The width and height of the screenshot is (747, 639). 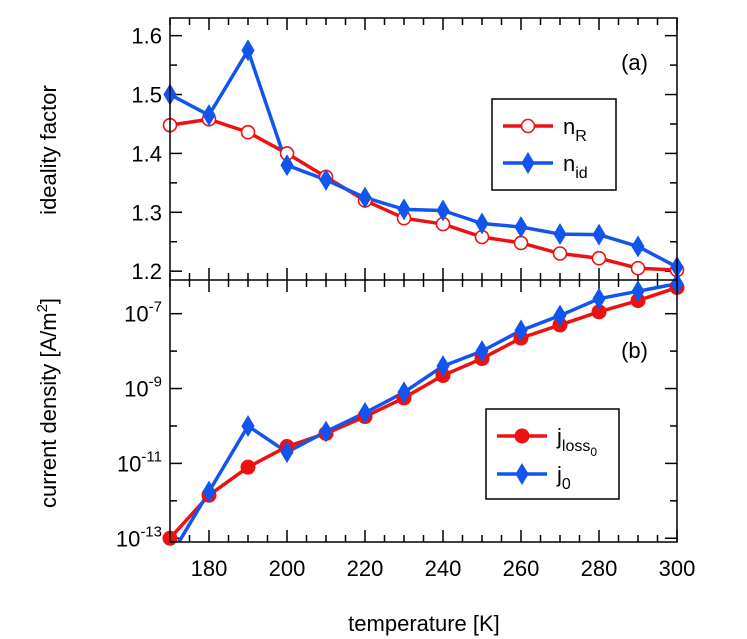 I want to click on legend-label-n_R: nR, so click(x=575, y=129).